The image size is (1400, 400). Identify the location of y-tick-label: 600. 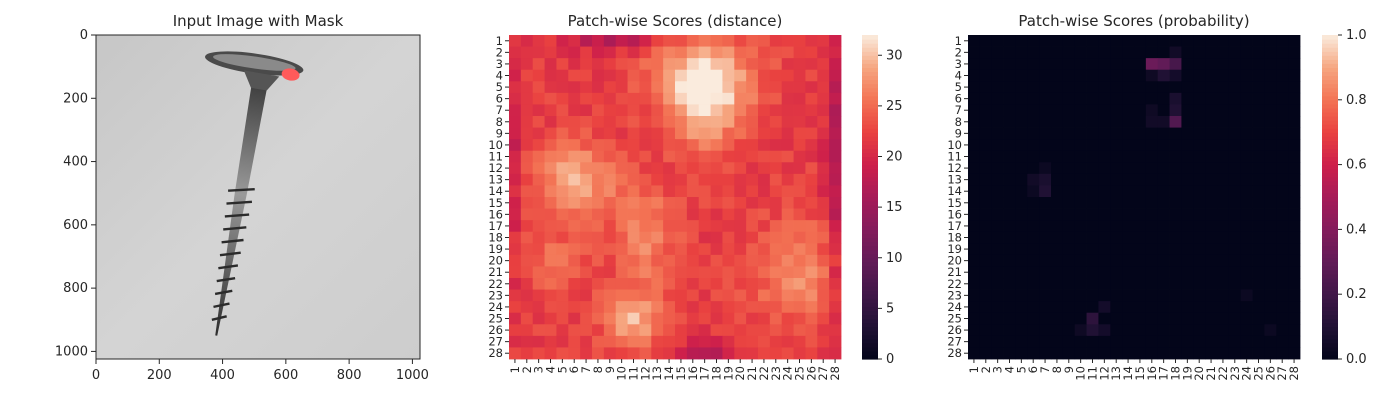
(75, 225).